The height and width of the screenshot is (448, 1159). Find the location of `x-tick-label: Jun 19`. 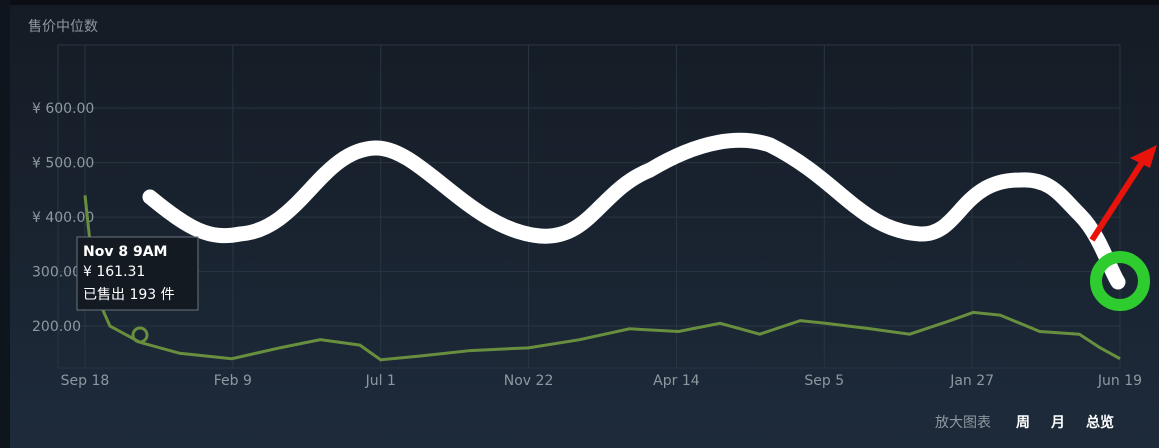

x-tick-label: Jun 19 is located at coordinates (1119, 381).